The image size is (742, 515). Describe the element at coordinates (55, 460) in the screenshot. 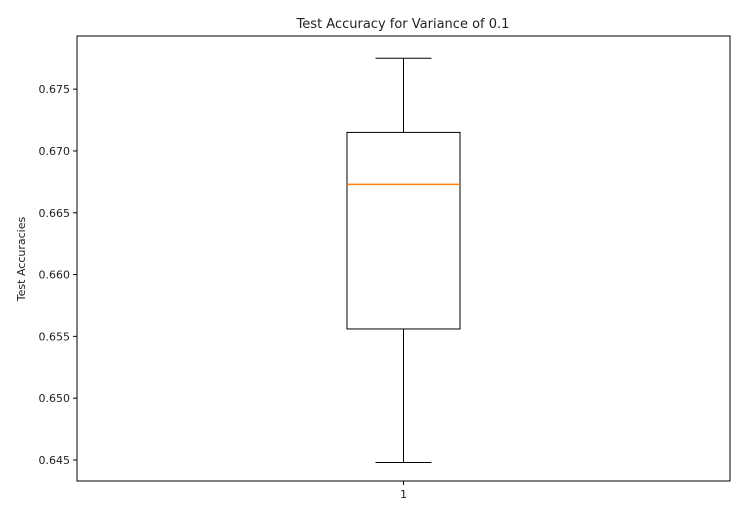

I see `y-tick-label: 0.645` at that location.